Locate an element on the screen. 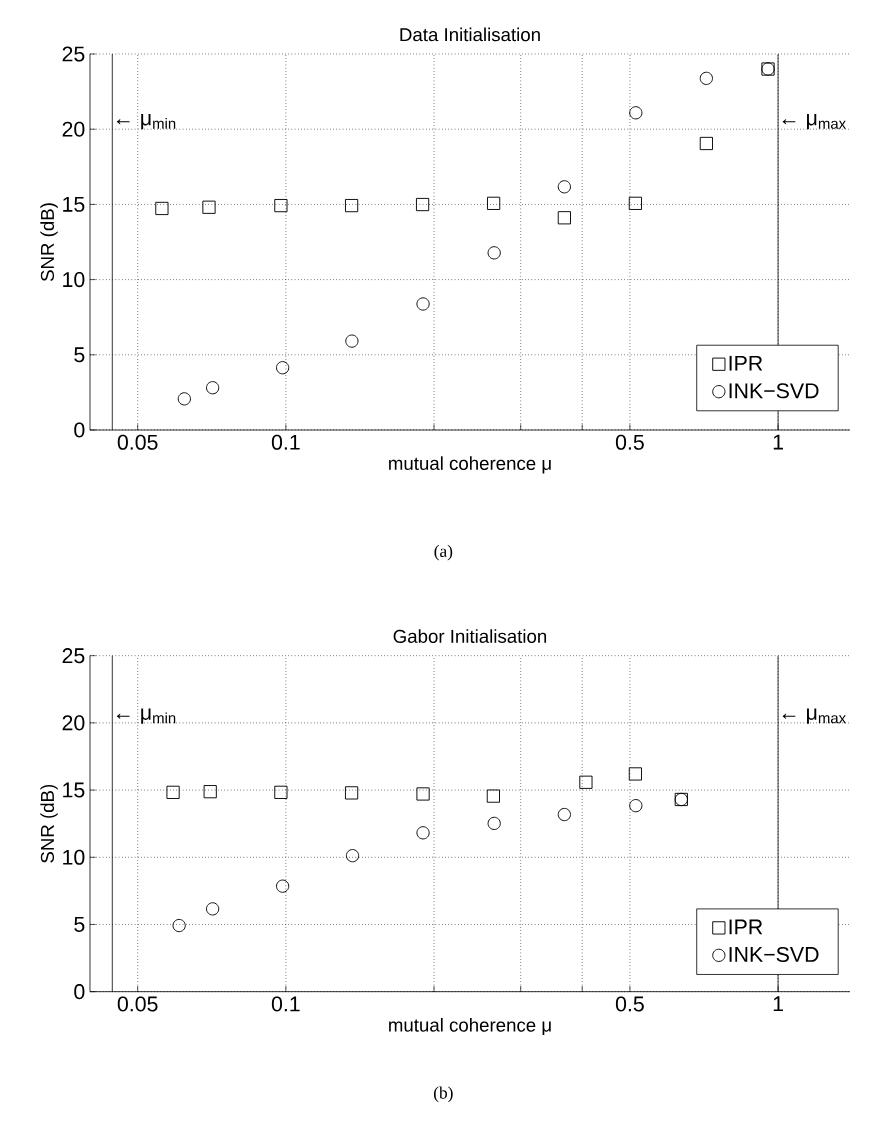 The height and width of the screenshot is (1129, 883). text: (a) is located at coordinates (443, 552).